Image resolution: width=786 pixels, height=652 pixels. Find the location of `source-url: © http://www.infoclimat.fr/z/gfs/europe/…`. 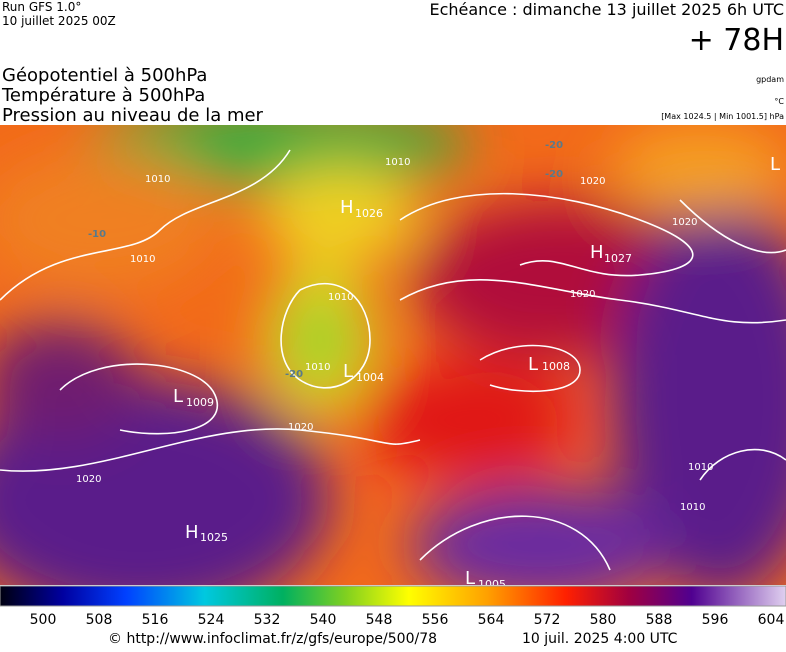

source-url: © http://www.infoclimat.fr/z/gfs/europe/… is located at coordinates (272, 639).